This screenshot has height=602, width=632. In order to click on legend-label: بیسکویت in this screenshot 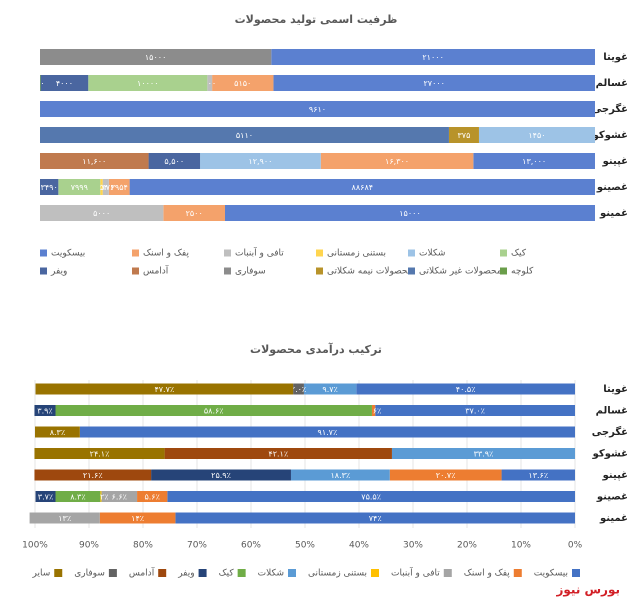, I will do `click(551, 574)`.